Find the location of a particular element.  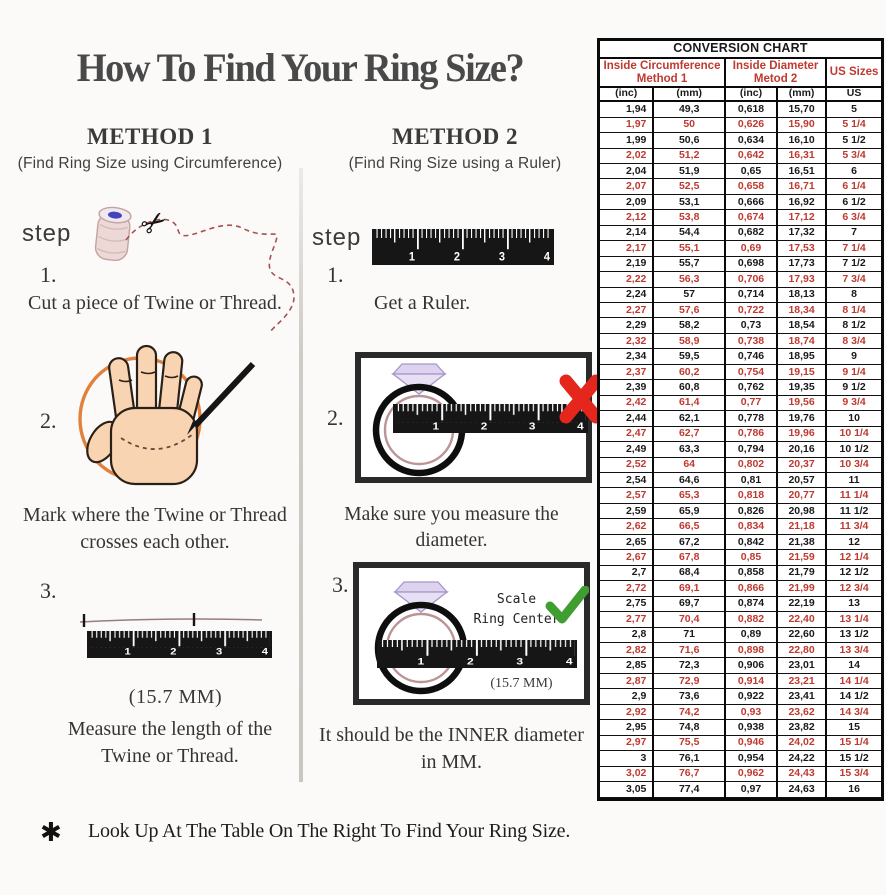

chart-cell: 2,24 is located at coordinates (627, 295).